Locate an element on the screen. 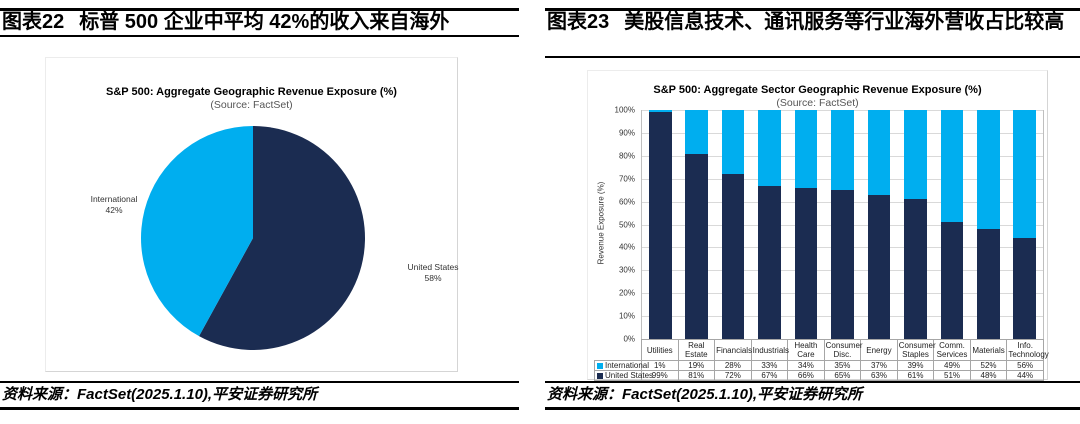 The width and height of the screenshot is (1080, 424). category-header-cell: Energy is located at coordinates (879, 350).